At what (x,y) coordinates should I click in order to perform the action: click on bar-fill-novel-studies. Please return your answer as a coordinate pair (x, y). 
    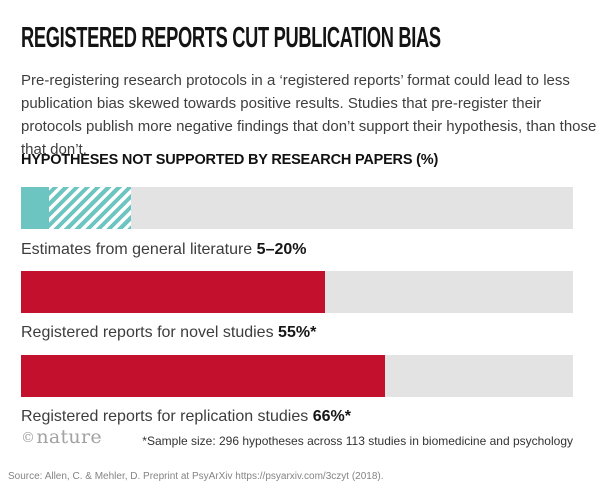
    Looking at the image, I should click on (173, 292).